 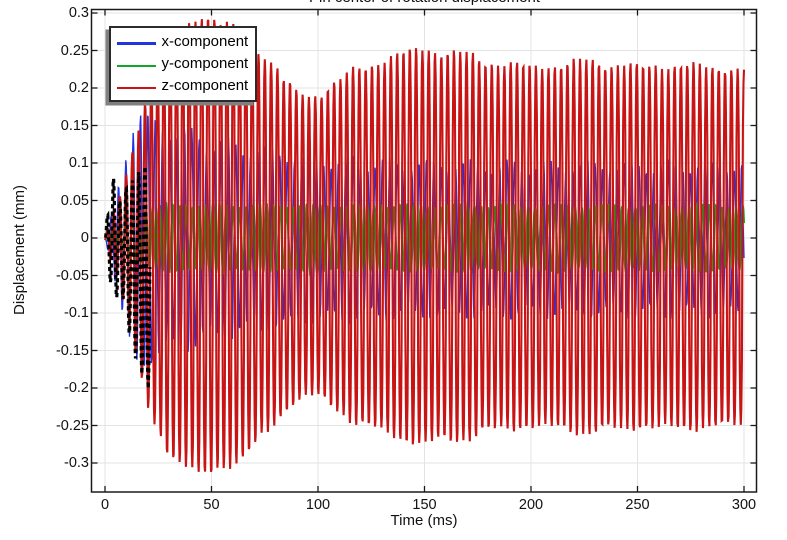 What do you see at coordinates (19, 250) in the screenshot?
I see `svg-text: Displacement (mm)` at bounding box center [19, 250].